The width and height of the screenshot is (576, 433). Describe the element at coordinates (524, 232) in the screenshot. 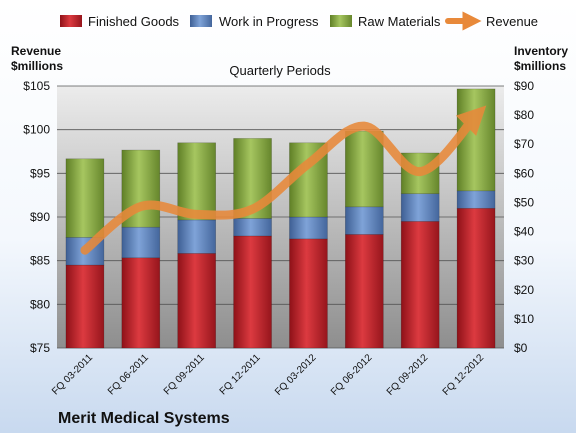

I see `right-tick-label: $40` at that location.